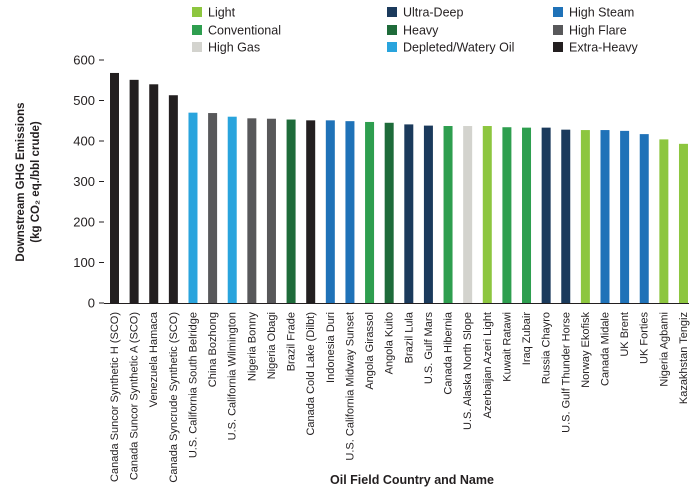 The height and width of the screenshot is (496, 691). Describe the element at coordinates (409, 337) in the screenshot. I see `x-category-label: Brazil Lula` at that location.